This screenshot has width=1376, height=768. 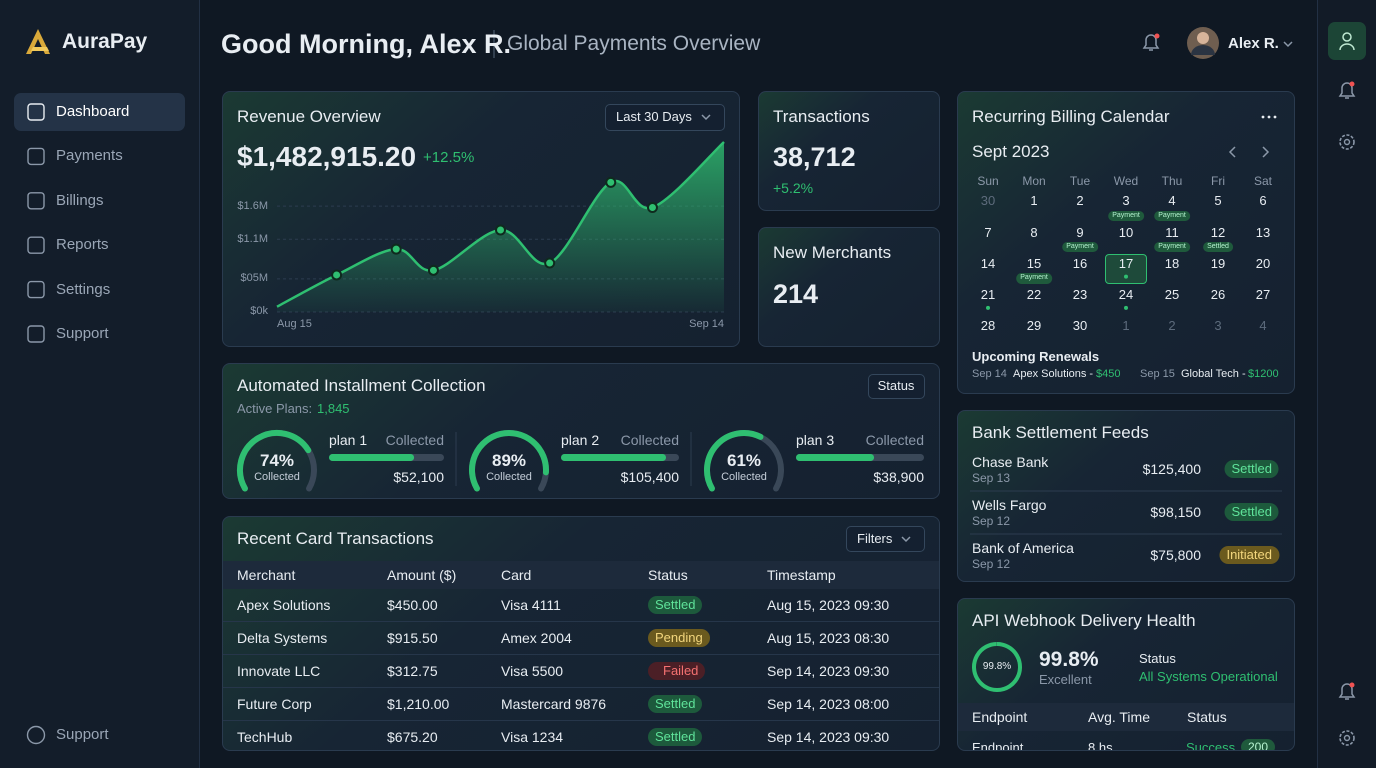 I want to click on filters-button-label: Filters, so click(x=875, y=539).